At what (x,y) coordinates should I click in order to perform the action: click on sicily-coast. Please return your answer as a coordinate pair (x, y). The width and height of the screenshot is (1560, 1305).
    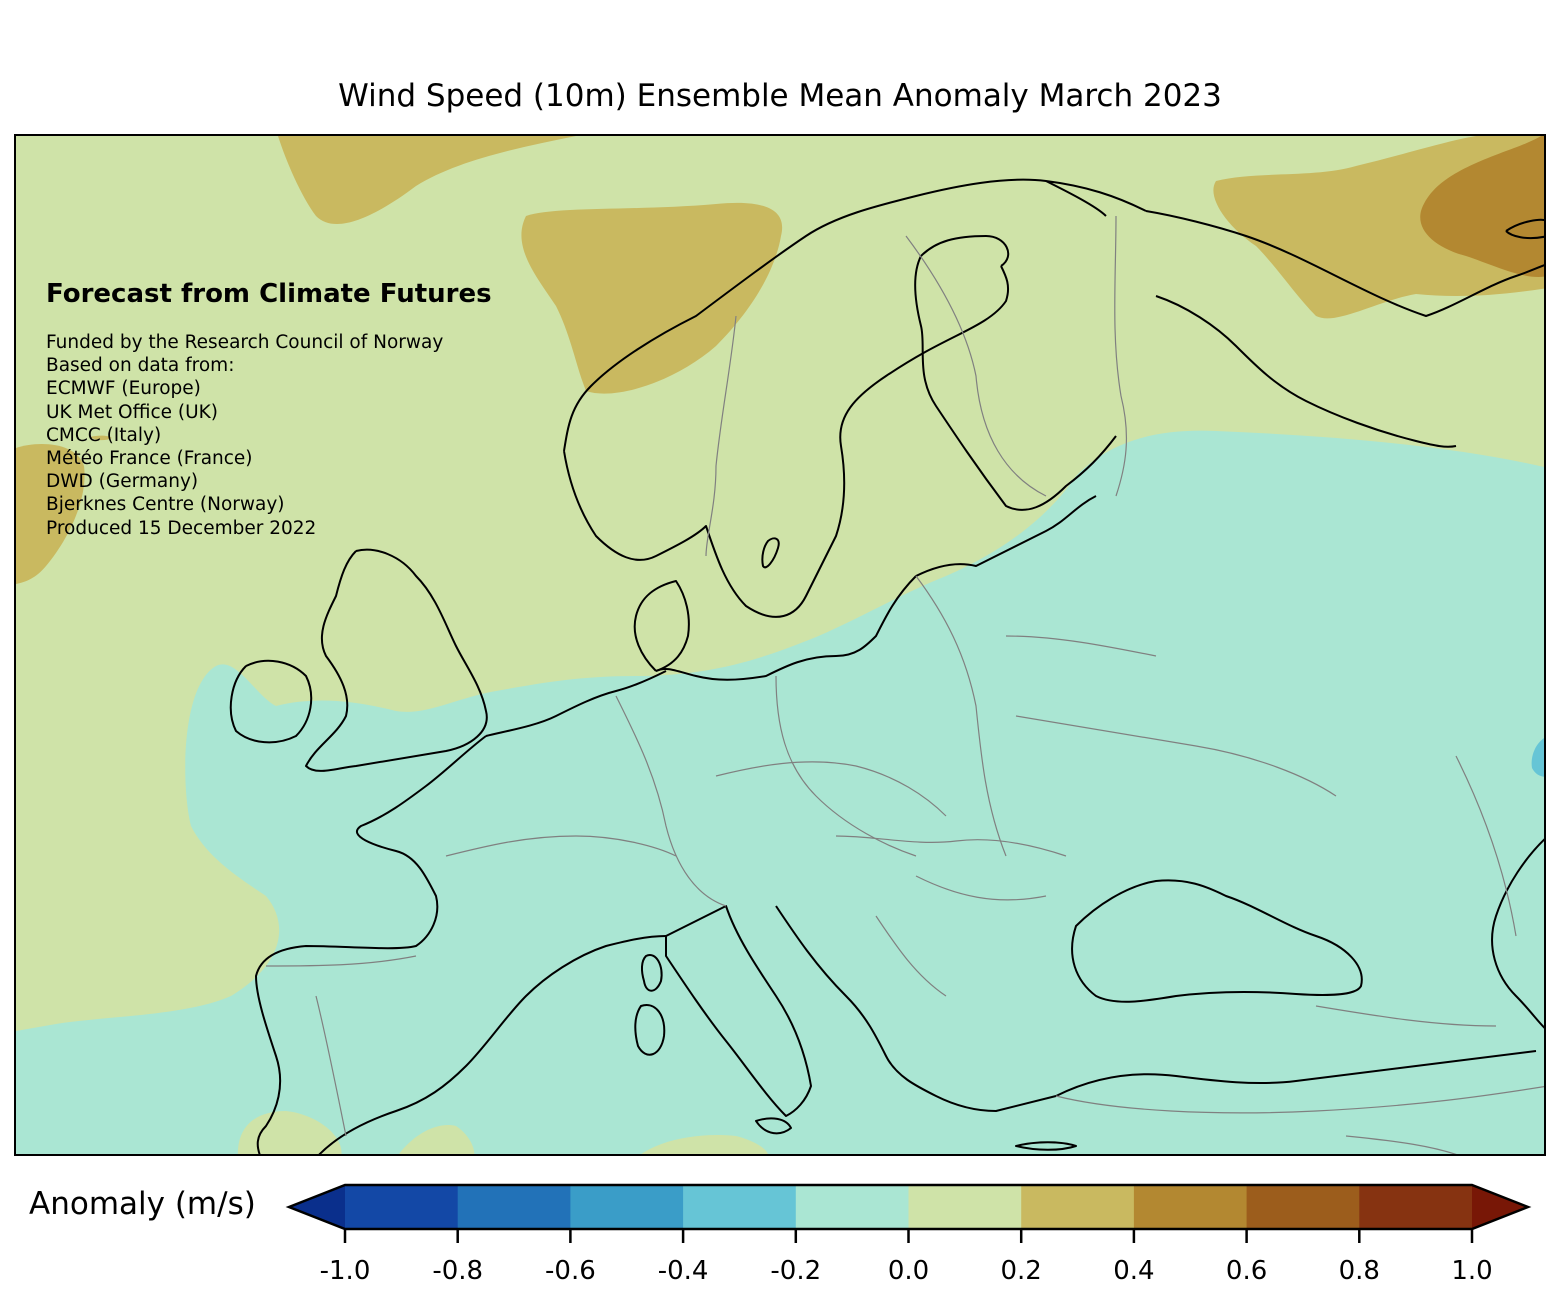
    Looking at the image, I should click on (773, 1126).